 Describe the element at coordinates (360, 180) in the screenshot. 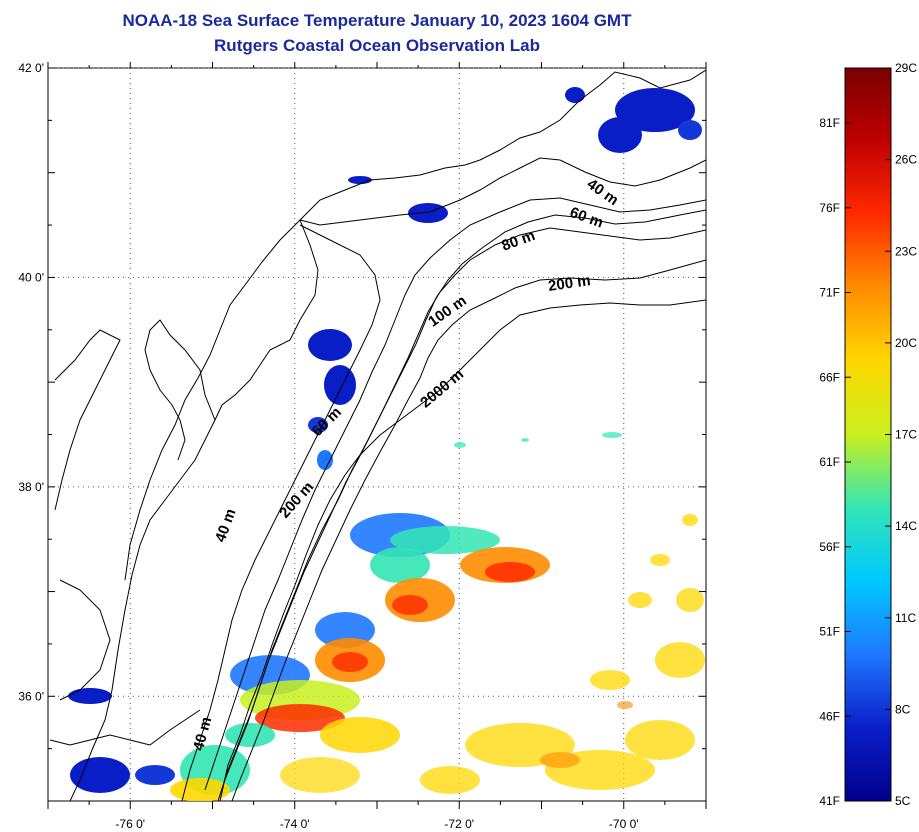

I see `sst-patch-ct` at that location.